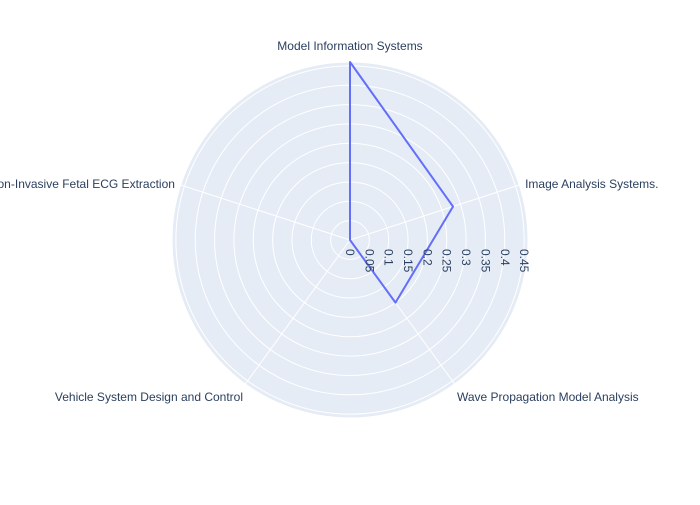  What do you see at coordinates (350, 252) in the screenshot?
I see `radial-tick-label: 0` at bounding box center [350, 252].